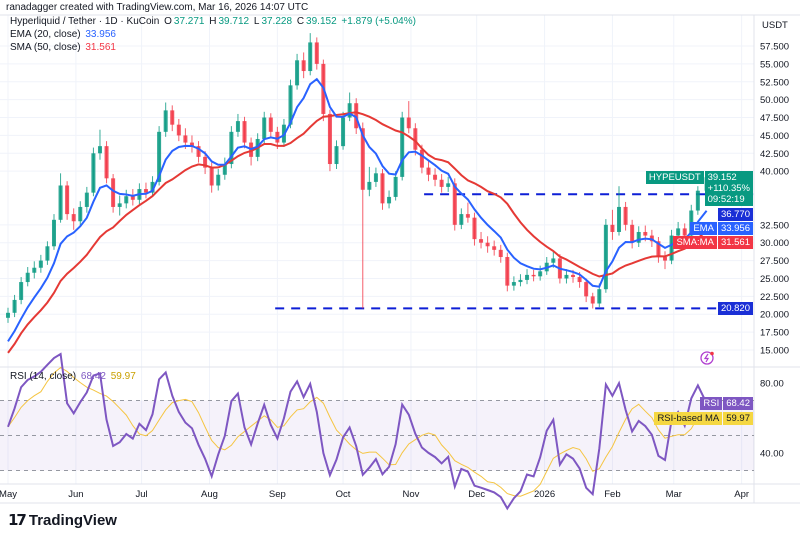  I want to click on price-tick-label: 32.500, so click(774, 225).